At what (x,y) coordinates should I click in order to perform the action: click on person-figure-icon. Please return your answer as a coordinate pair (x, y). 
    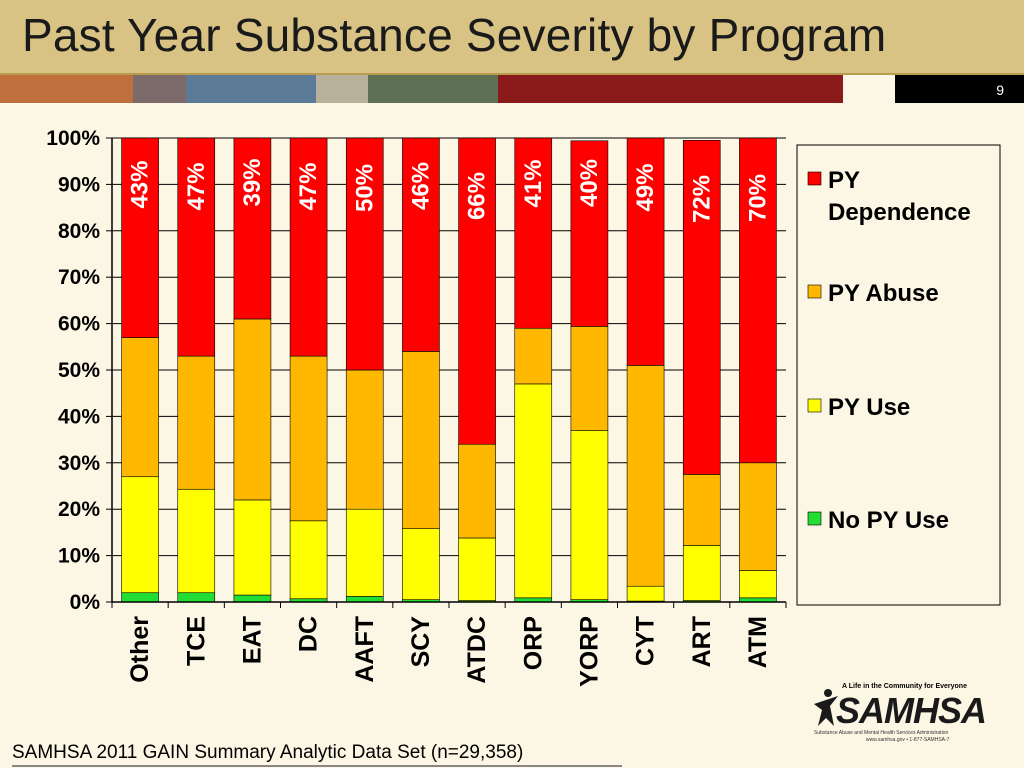
    Looking at the image, I should click on (826, 707).